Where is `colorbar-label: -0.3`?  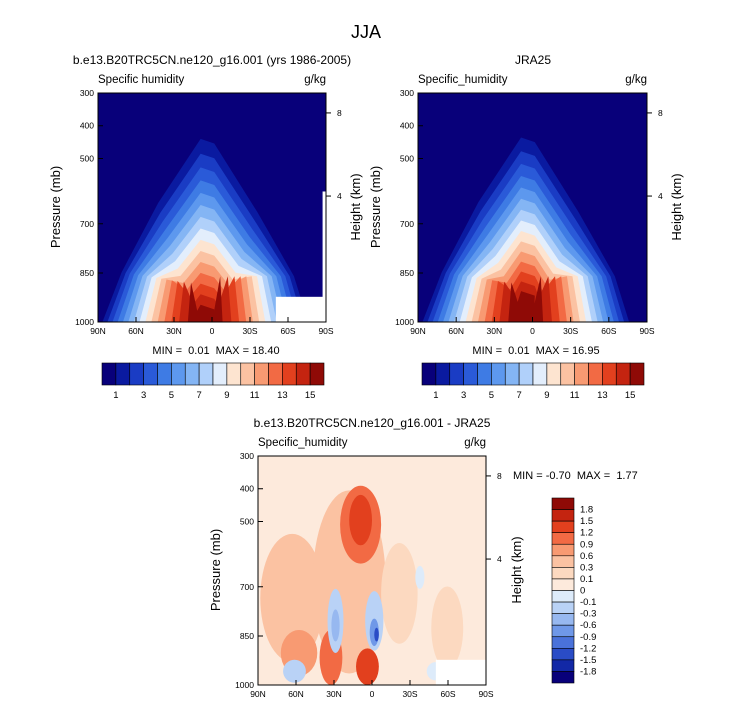 colorbar-label: -0.3 is located at coordinates (588, 614).